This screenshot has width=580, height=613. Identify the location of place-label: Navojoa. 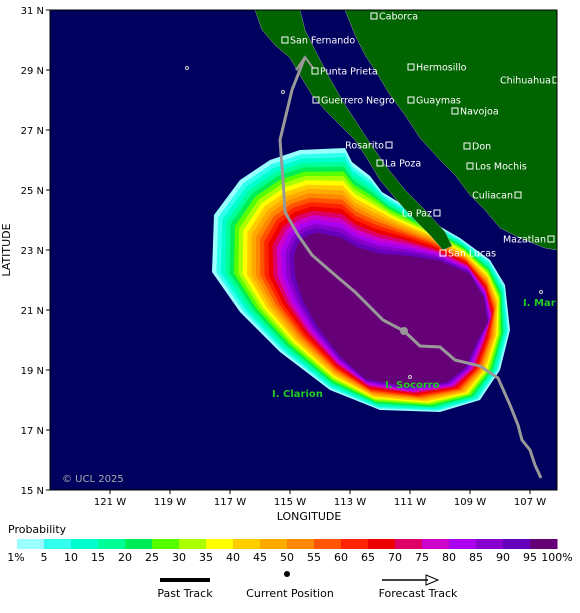
(479, 112).